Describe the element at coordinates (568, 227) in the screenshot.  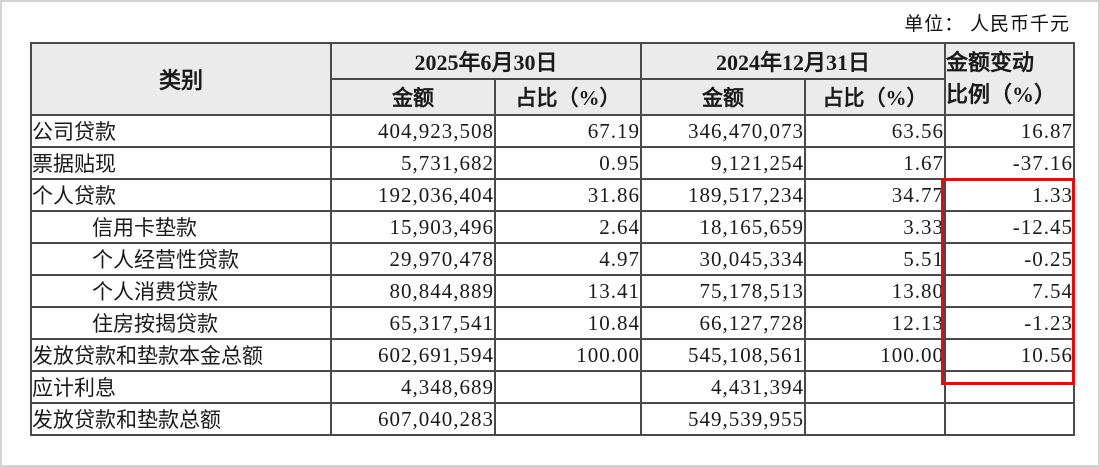
I see `pct-2025-cell: 2.64` at that location.